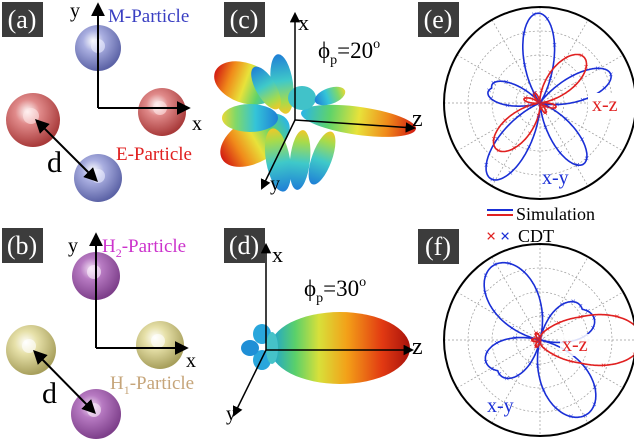  Describe the element at coordinates (197, 124) in the screenshot. I see `axis-x-label: x` at that location.